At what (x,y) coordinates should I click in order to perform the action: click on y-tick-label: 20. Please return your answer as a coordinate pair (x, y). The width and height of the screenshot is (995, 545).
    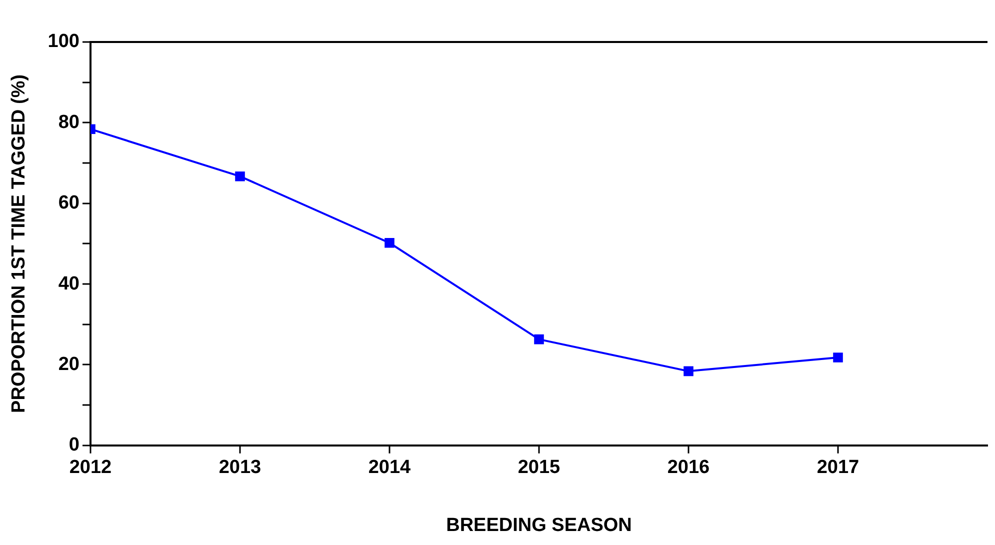
    Looking at the image, I should click on (69, 364).